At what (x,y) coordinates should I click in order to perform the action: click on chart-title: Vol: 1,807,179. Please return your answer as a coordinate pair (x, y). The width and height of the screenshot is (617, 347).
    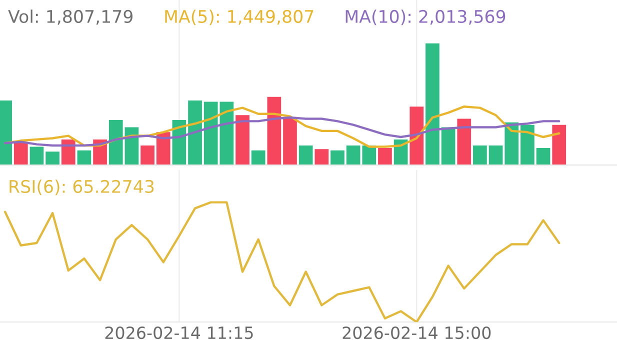
    Looking at the image, I should click on (70, 17).